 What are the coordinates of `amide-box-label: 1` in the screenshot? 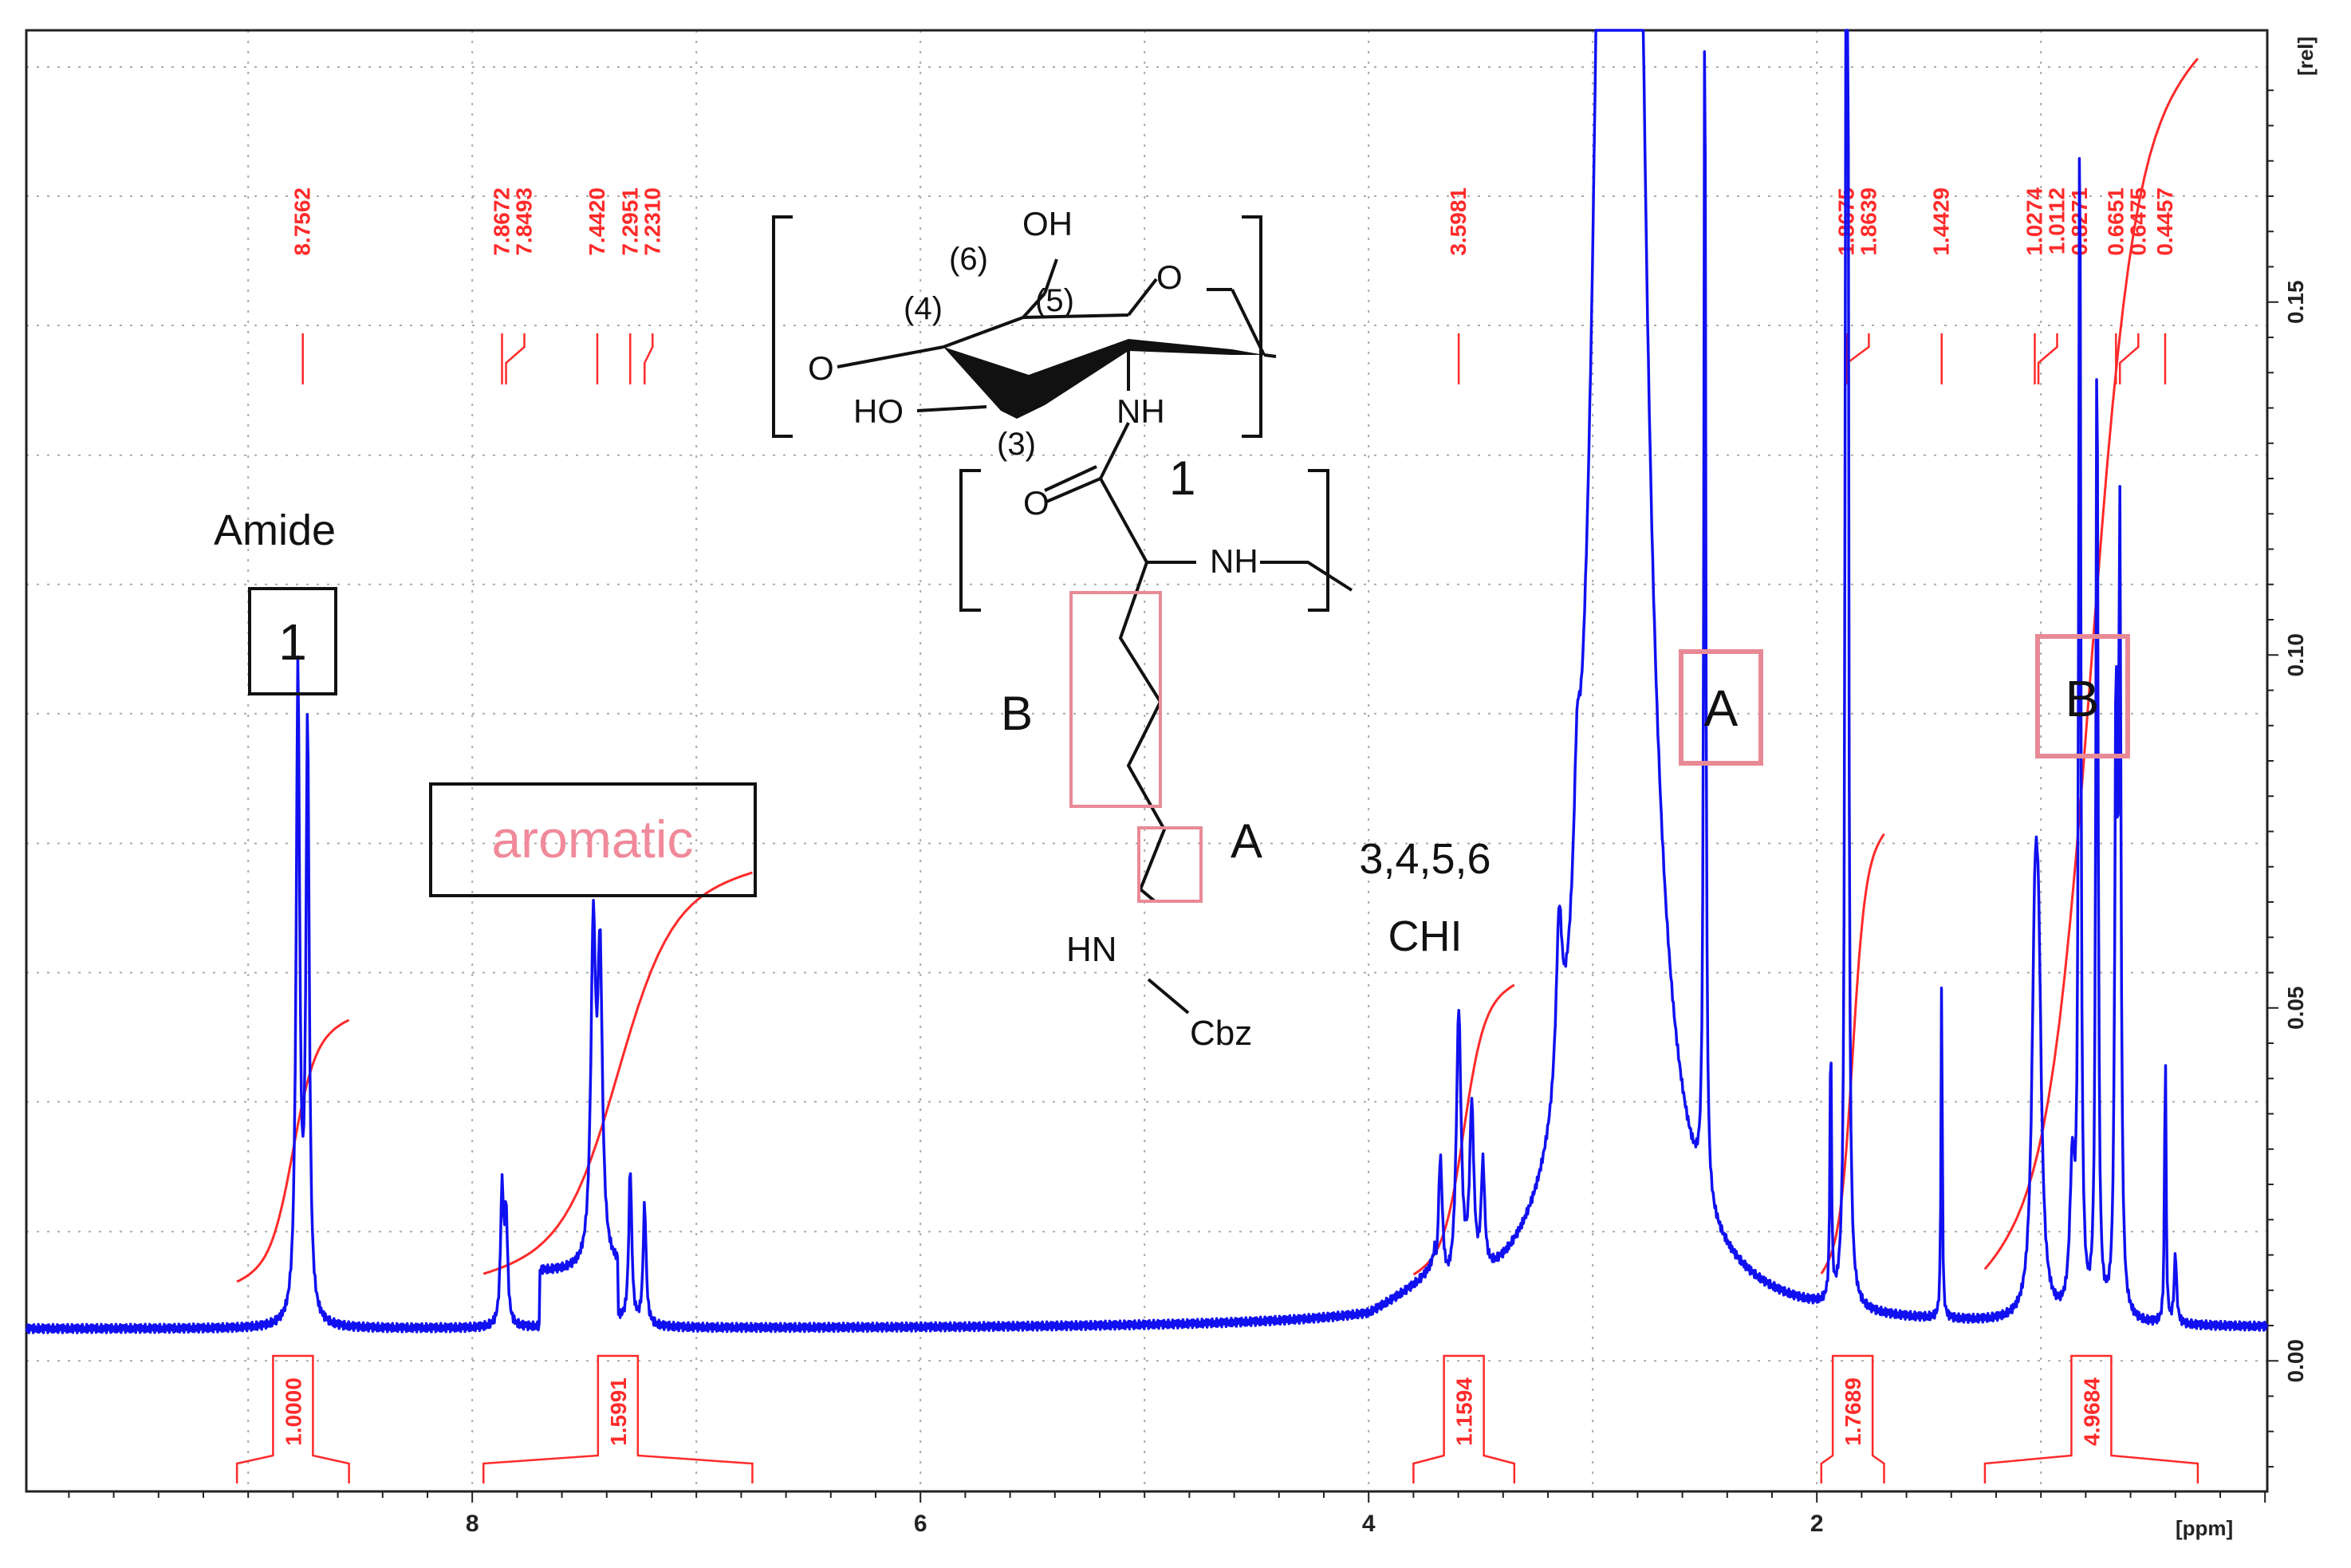 It's located at (292, 642).